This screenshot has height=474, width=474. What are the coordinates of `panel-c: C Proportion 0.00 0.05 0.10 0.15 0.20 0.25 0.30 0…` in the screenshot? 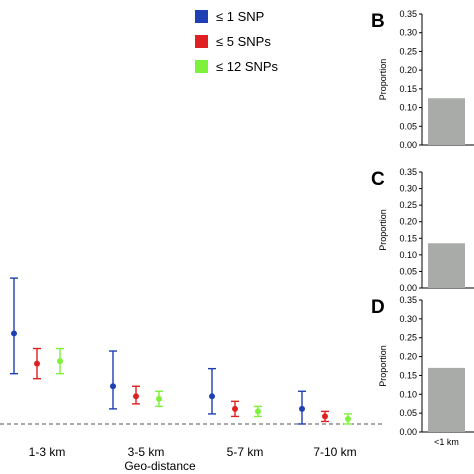 It's located at (422, 230).